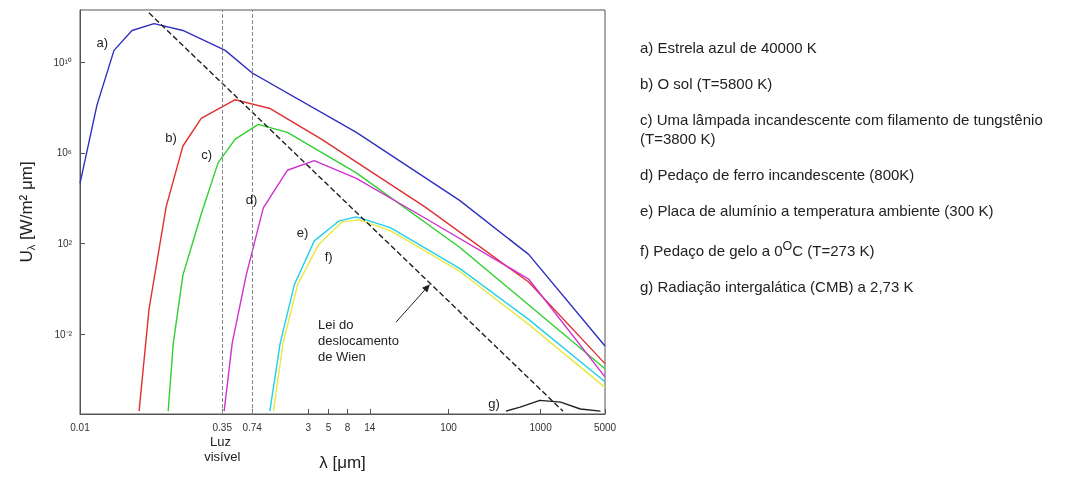 The image size is (1076, 484). What do you see at coordinates (777, 286) in the screenshot?
I see `text: g) Radiação intergalática (CMB) a 2,73 K` at bounding box center [777, 286].